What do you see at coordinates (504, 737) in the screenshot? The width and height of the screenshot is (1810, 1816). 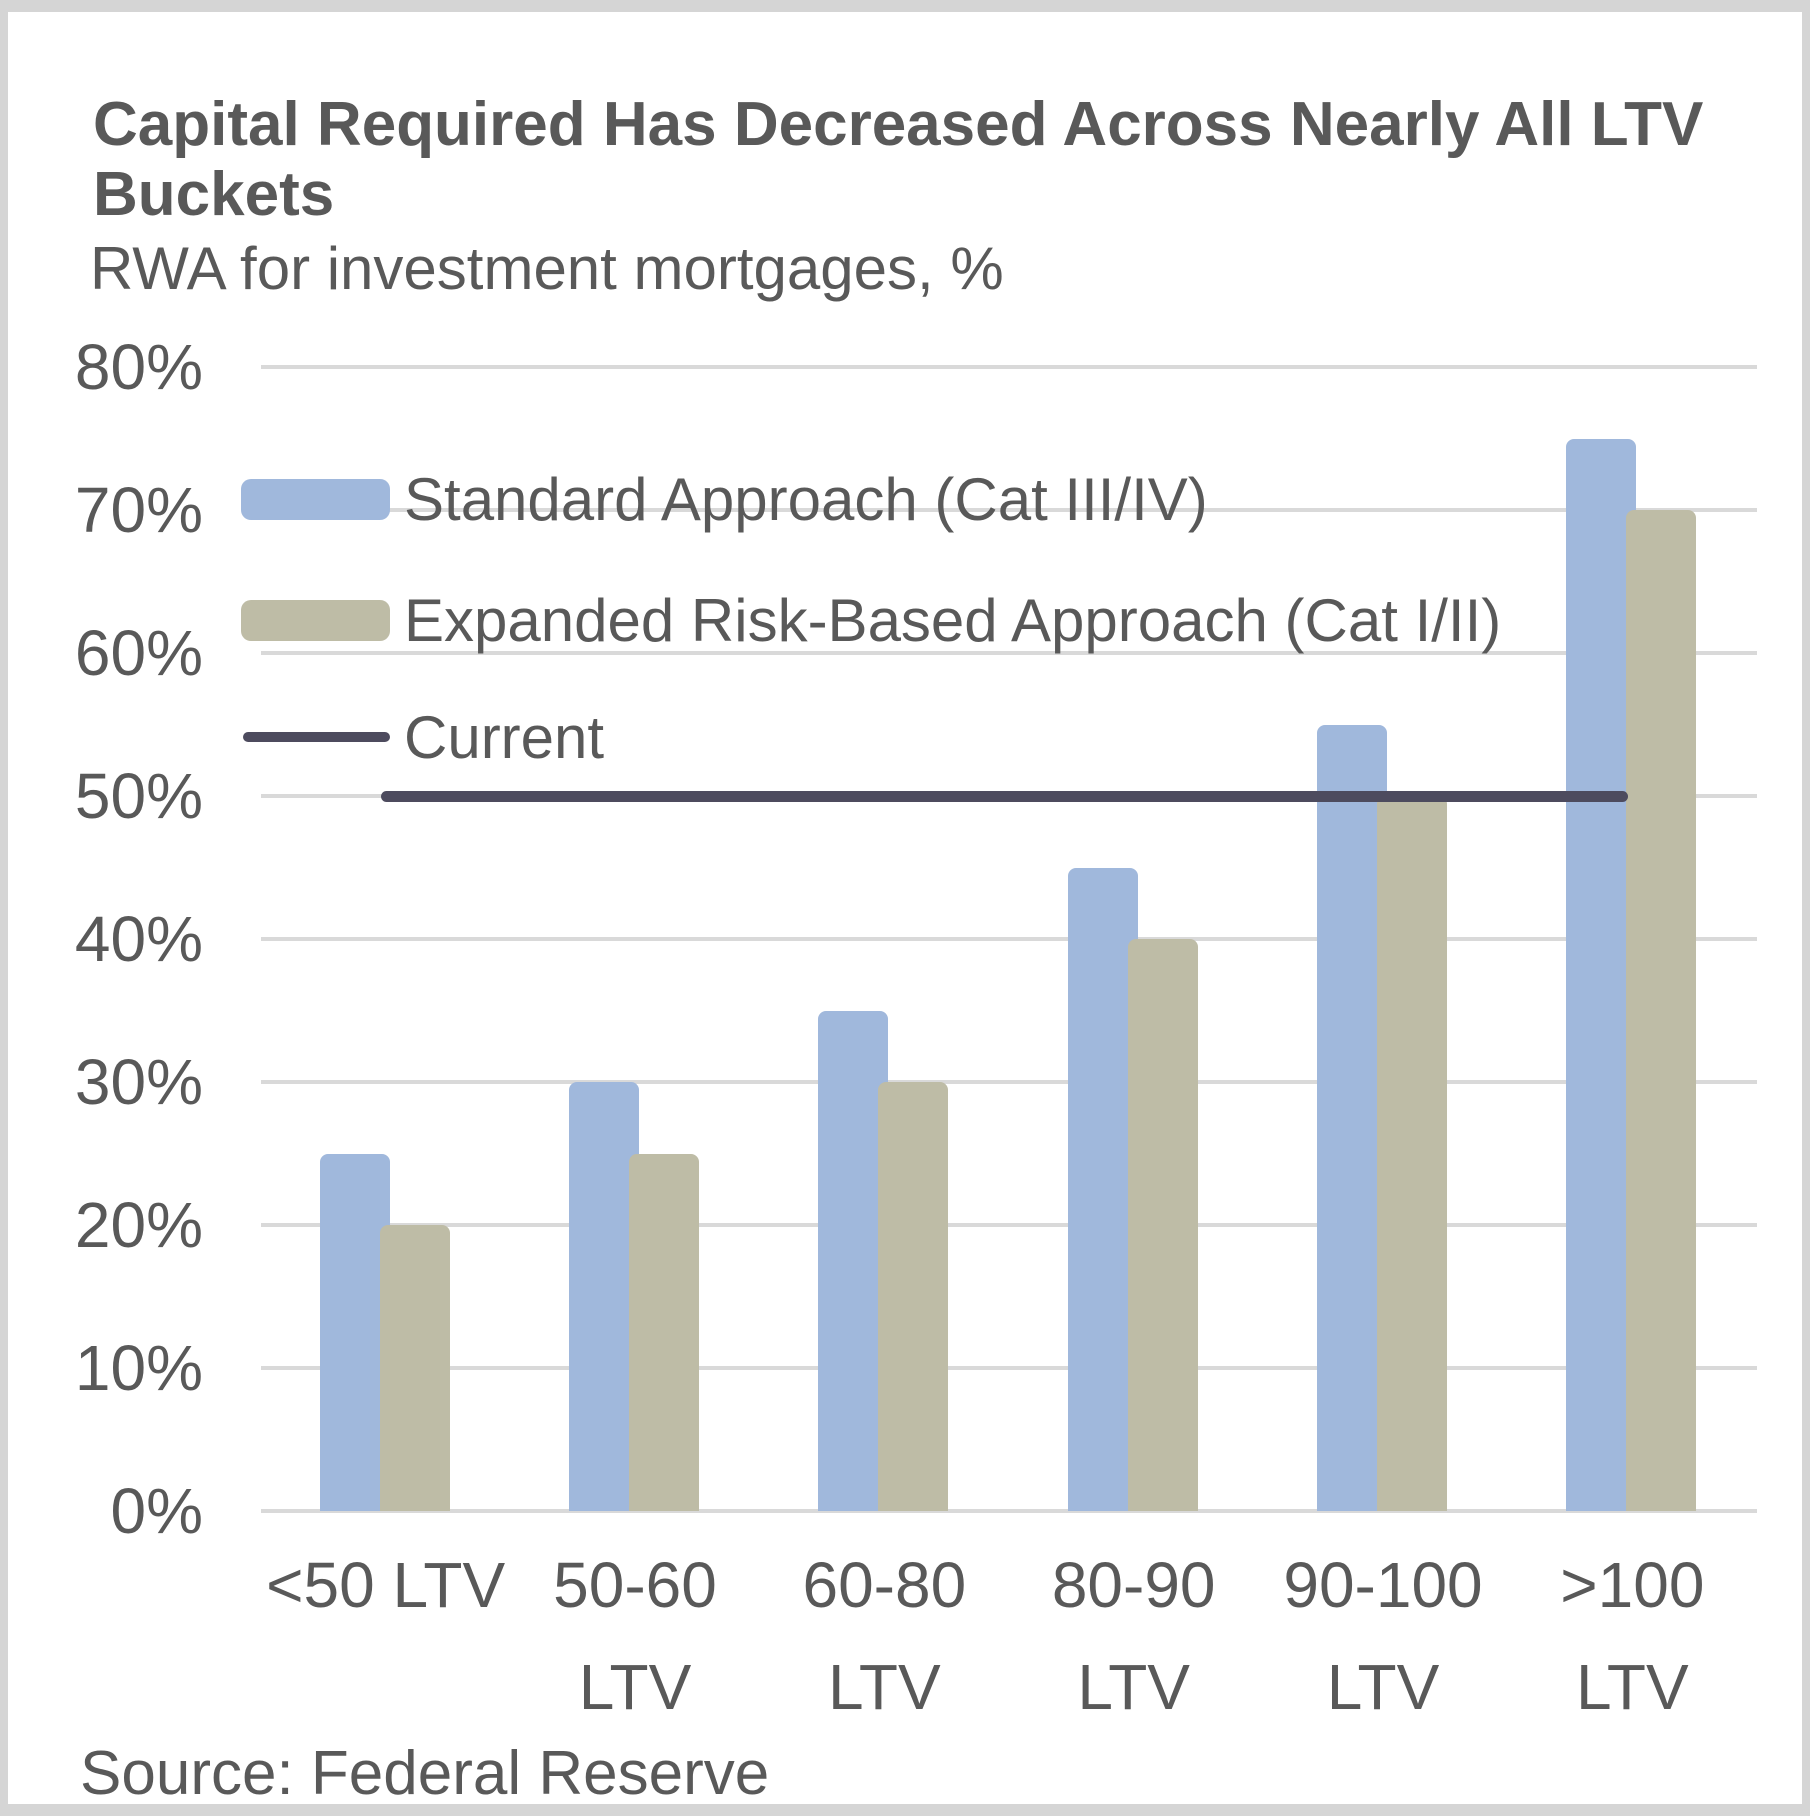 I see `legend-label-current: Current` at bounding box center [504, 737].